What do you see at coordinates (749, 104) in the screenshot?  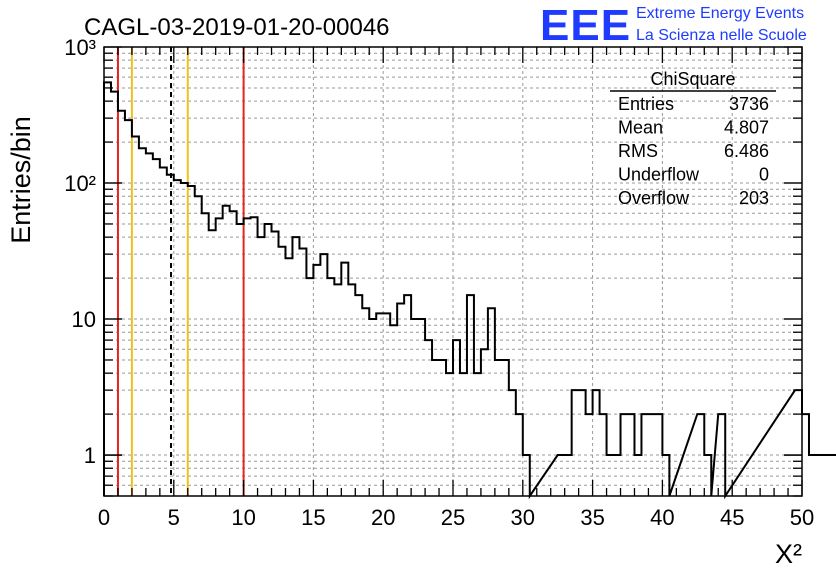 I see `stats-value: 3736` at bounding box center [749, 104].